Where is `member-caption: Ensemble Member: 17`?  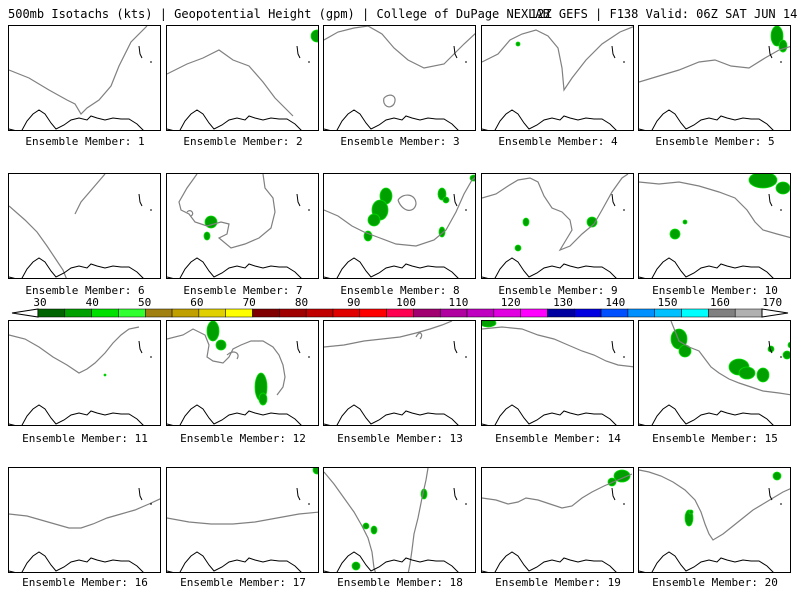 member-caption: Ensemble Member: 17 is located at coordinates (243, 582).